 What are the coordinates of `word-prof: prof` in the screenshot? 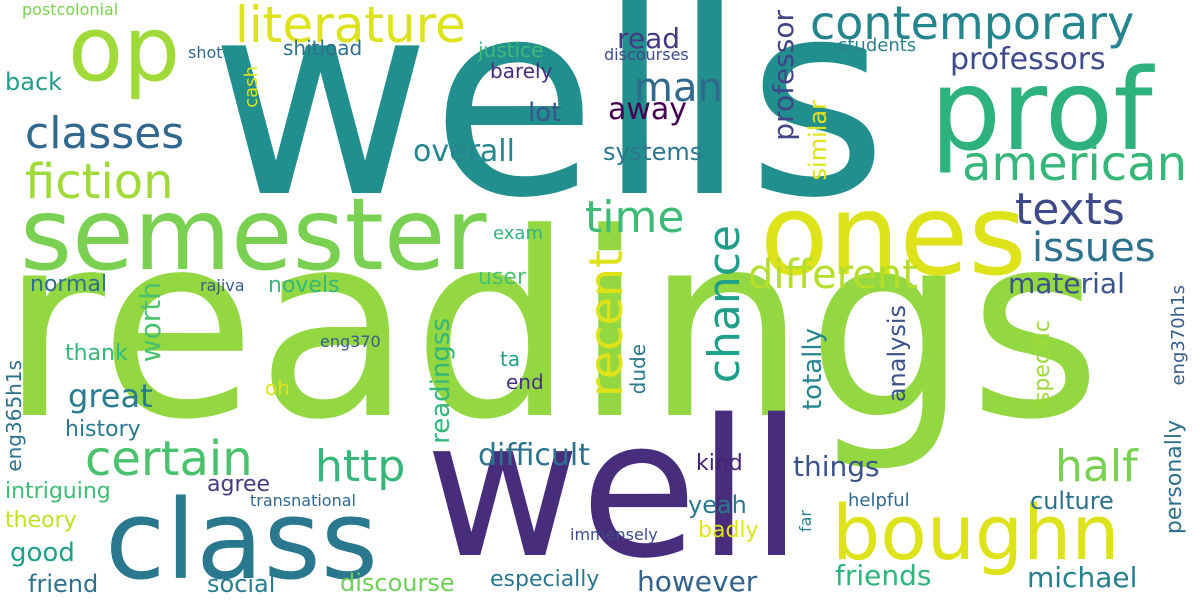 It's located at (1041, 111).